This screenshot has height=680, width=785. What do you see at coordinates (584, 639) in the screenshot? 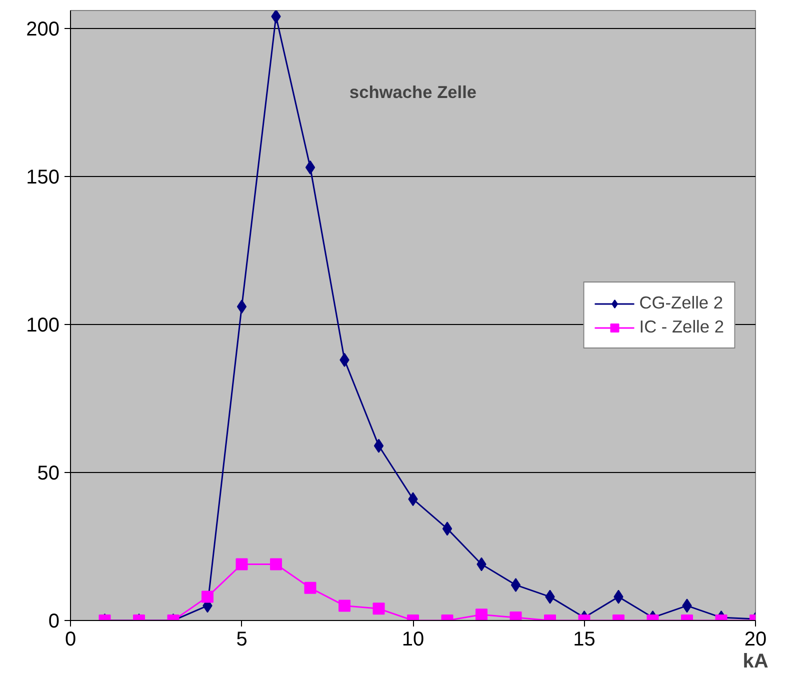
I see `x-tick-label: 15` at bounding box center [584, 639].